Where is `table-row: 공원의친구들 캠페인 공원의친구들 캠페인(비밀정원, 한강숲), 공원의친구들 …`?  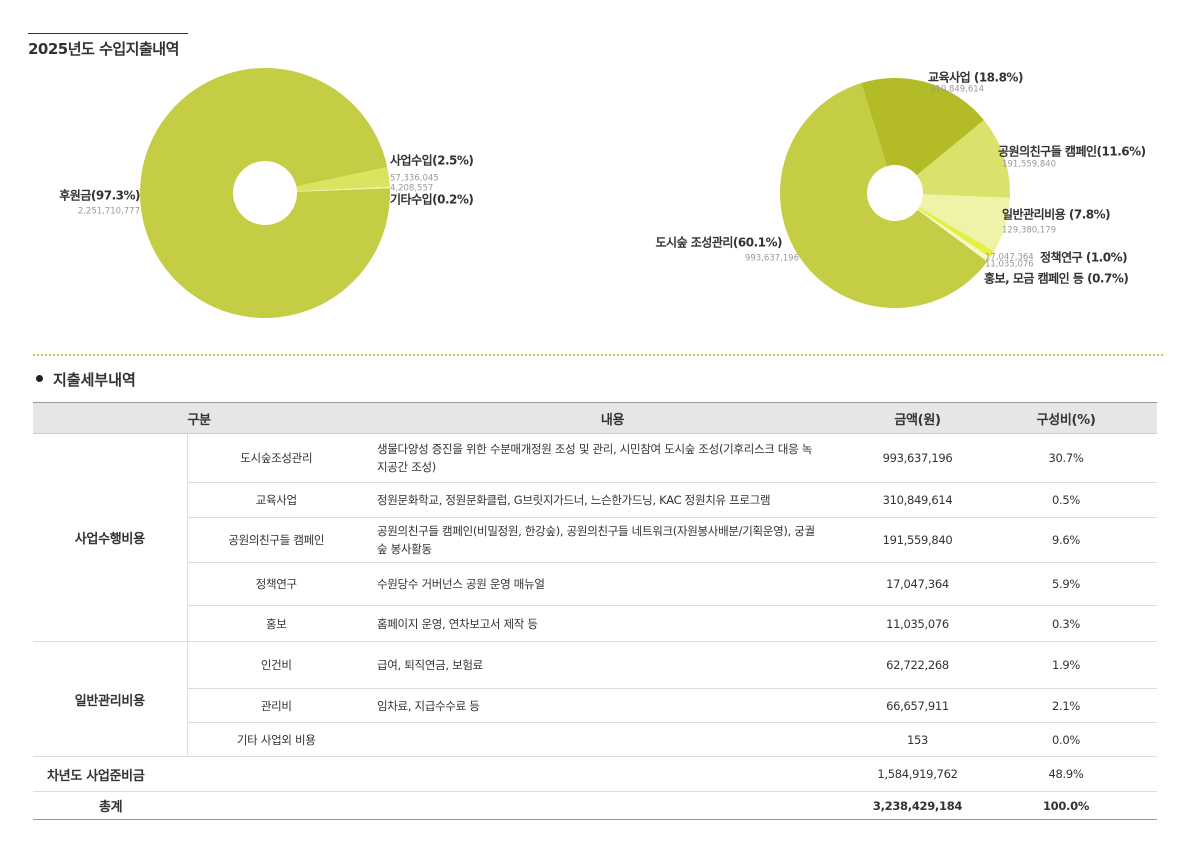 table-row: 공원의친구들 캠페인 공원의친구들 캠페인(비밀정원, 한강숲), 공원의친구들 … is located at coordinates (595, 540).